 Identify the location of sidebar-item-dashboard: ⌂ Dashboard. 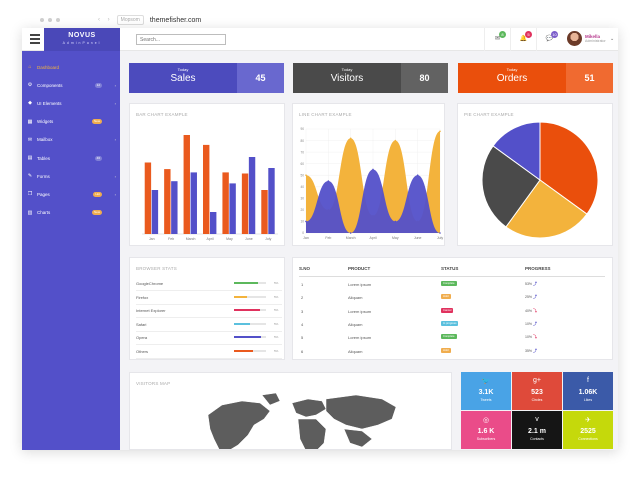
(71, 67).